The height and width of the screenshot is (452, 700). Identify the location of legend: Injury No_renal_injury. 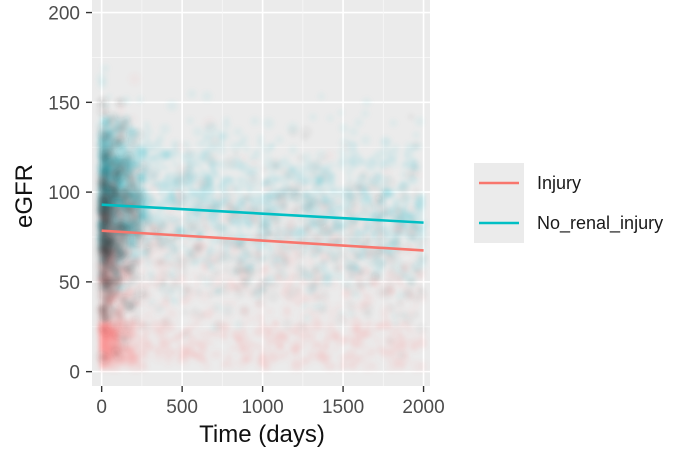
(568, 203).